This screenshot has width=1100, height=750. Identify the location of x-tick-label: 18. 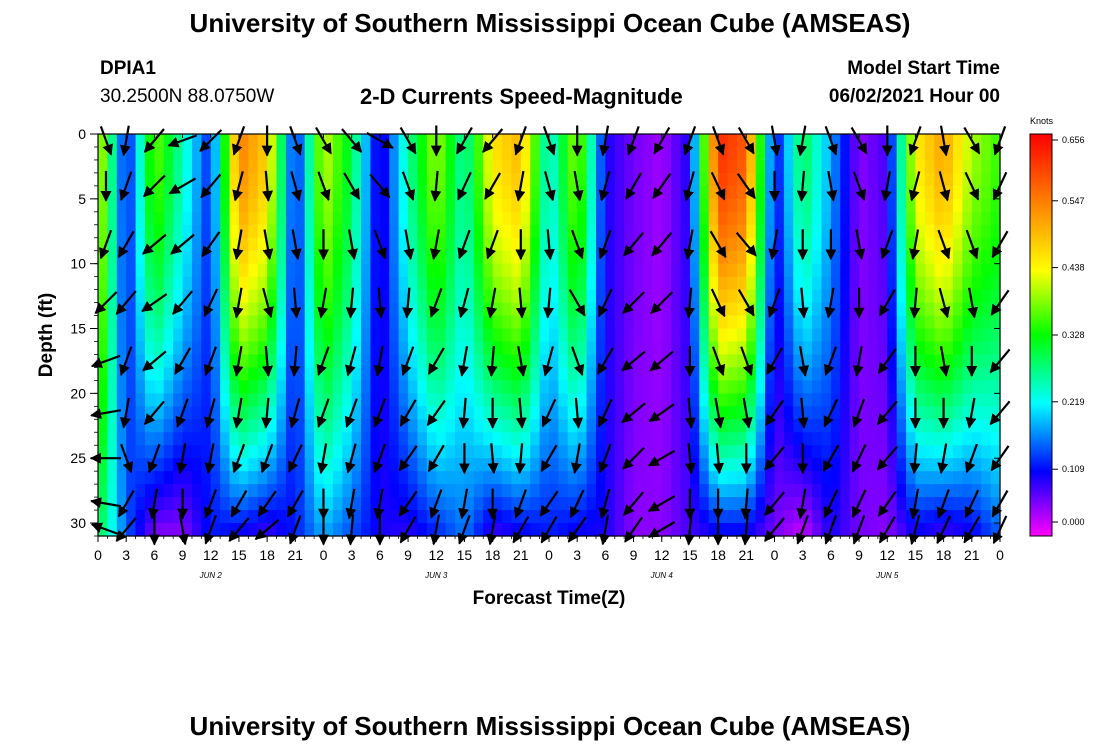
(718, 555).